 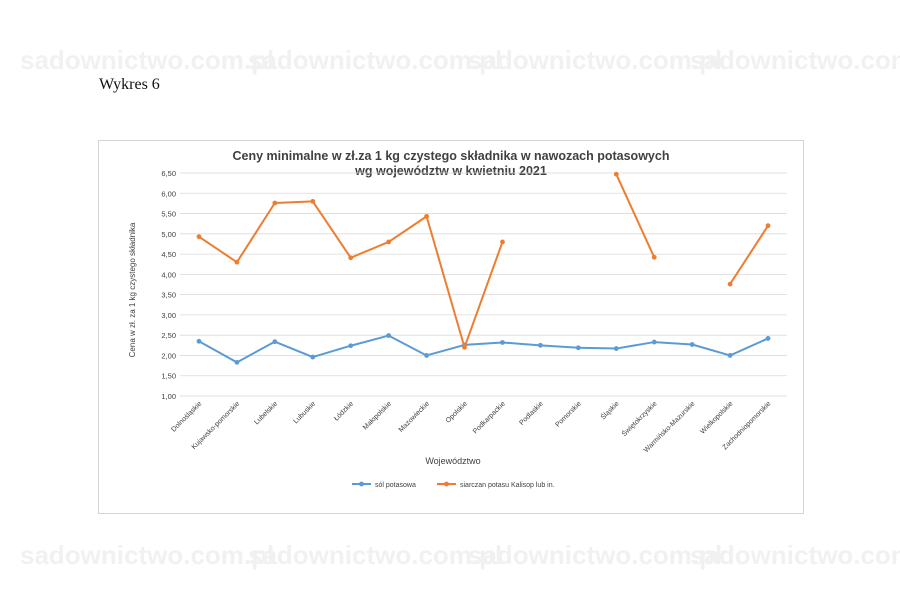 What do you see at coordinates (639, 418) in the screenshot?
I see `x-tick-label: Świętokrzyskie` at bounding box center [639, 418].